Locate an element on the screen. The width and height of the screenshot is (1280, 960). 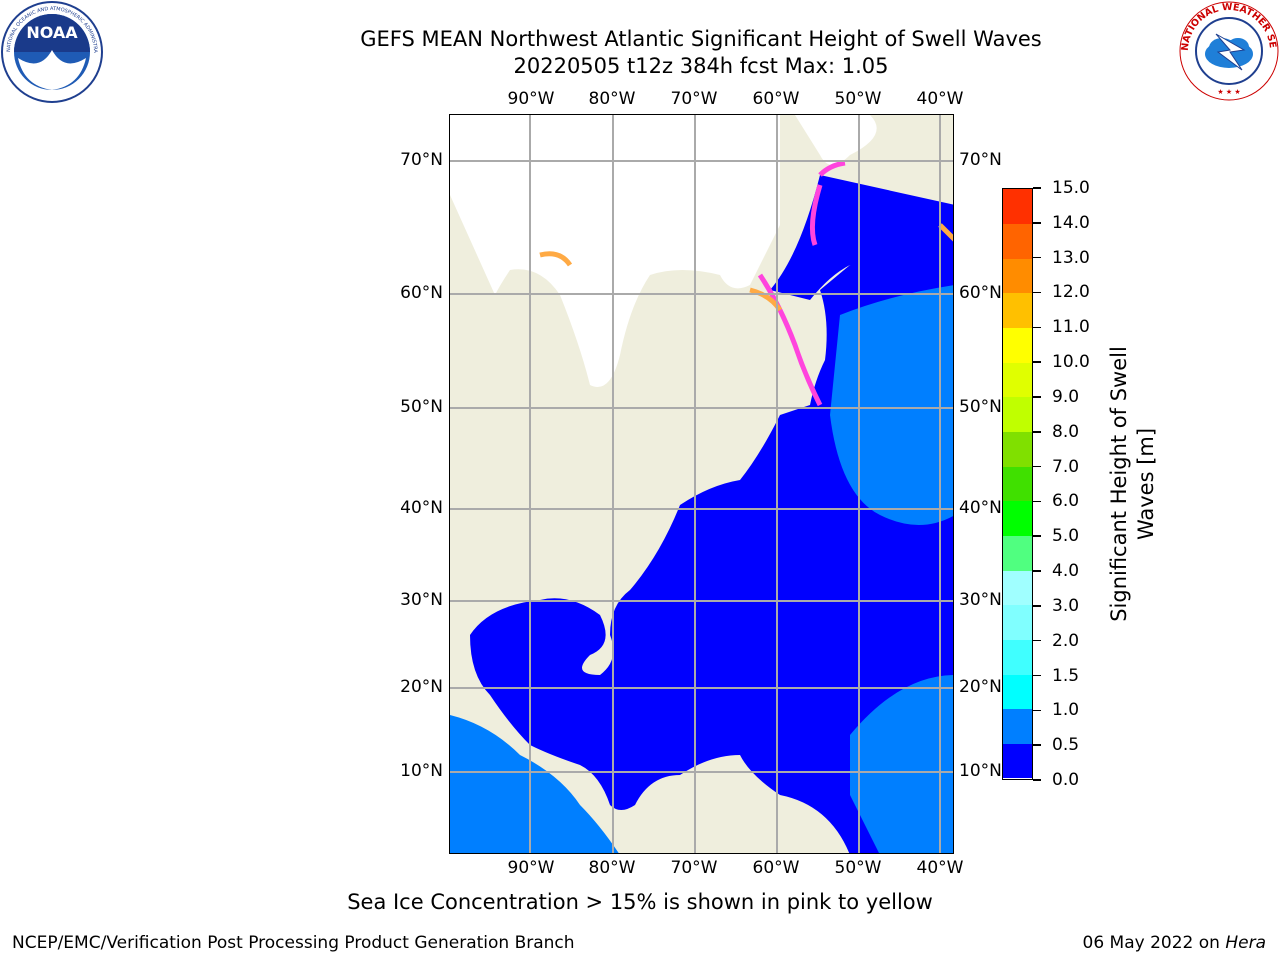
ocean-region-pacific is located at coordinates (534, 784).